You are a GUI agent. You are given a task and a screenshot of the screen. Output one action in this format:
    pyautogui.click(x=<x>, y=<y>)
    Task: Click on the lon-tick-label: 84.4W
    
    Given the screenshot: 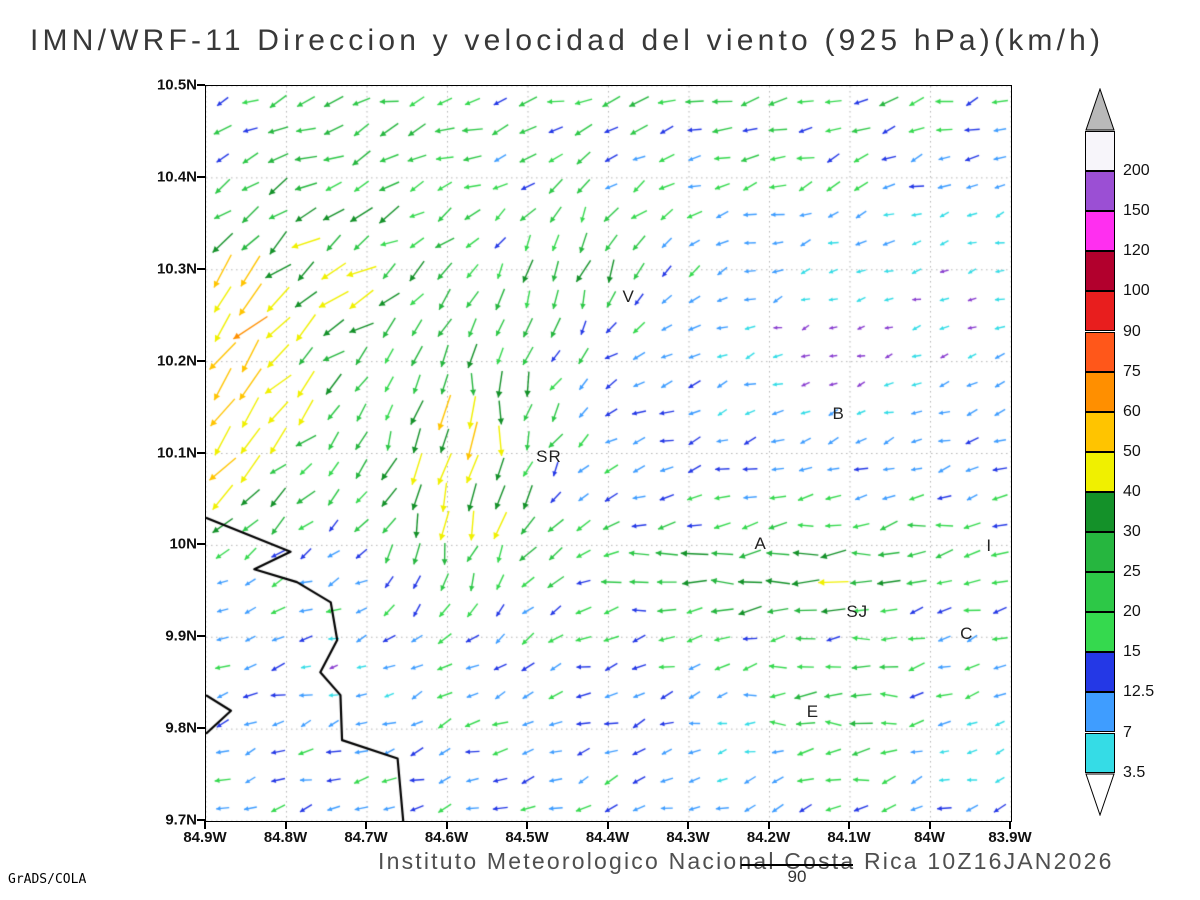 What is the action you would take?
    pyautogui.click(x=607, y=837)
    